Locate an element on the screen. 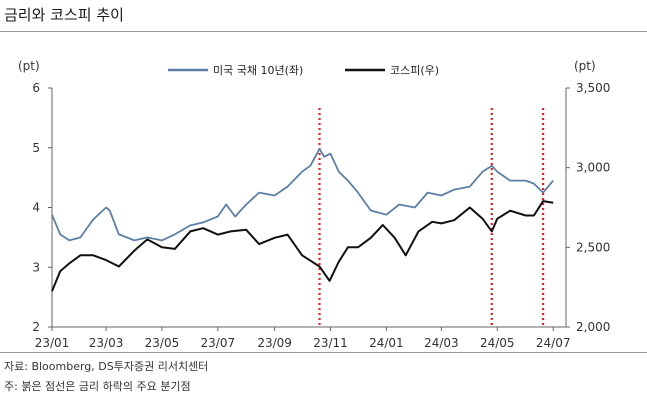  legend: 미국 국채 10년(좌) 코스피(우) is located at coordinates (303, 70).